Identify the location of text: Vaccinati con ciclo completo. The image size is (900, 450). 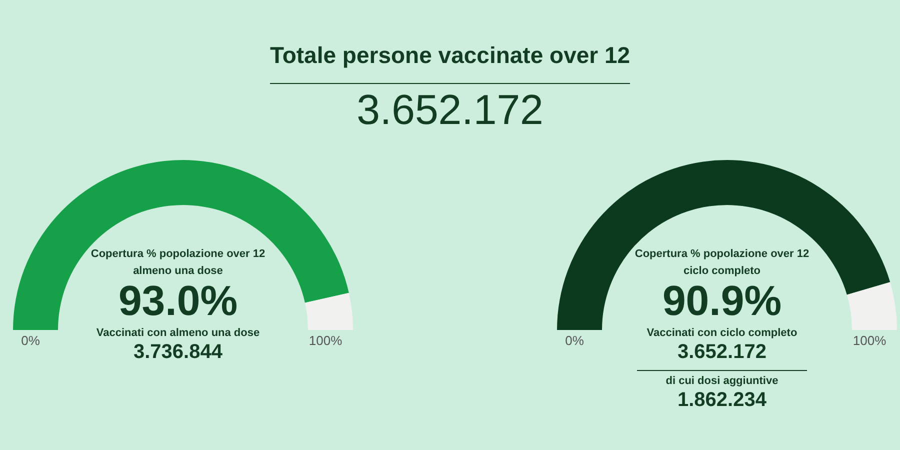
(722, 333).